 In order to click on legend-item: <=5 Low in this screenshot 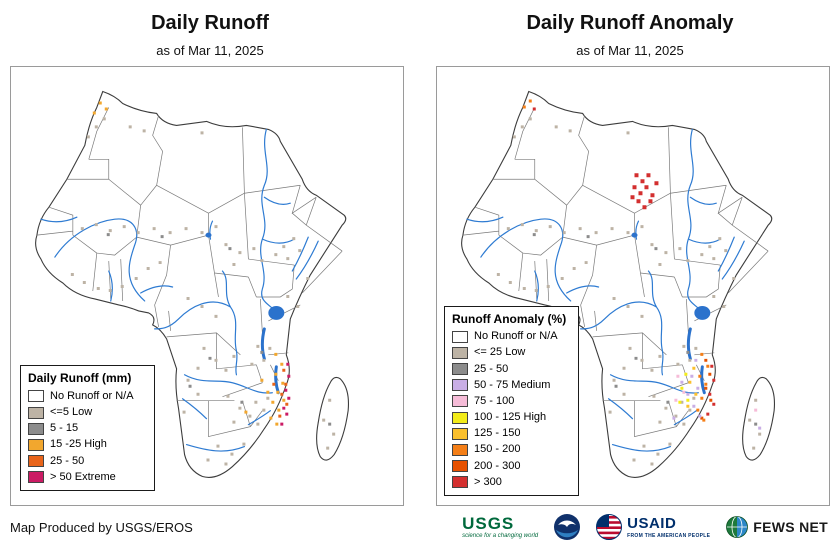, I will do `click(87, 412)`.